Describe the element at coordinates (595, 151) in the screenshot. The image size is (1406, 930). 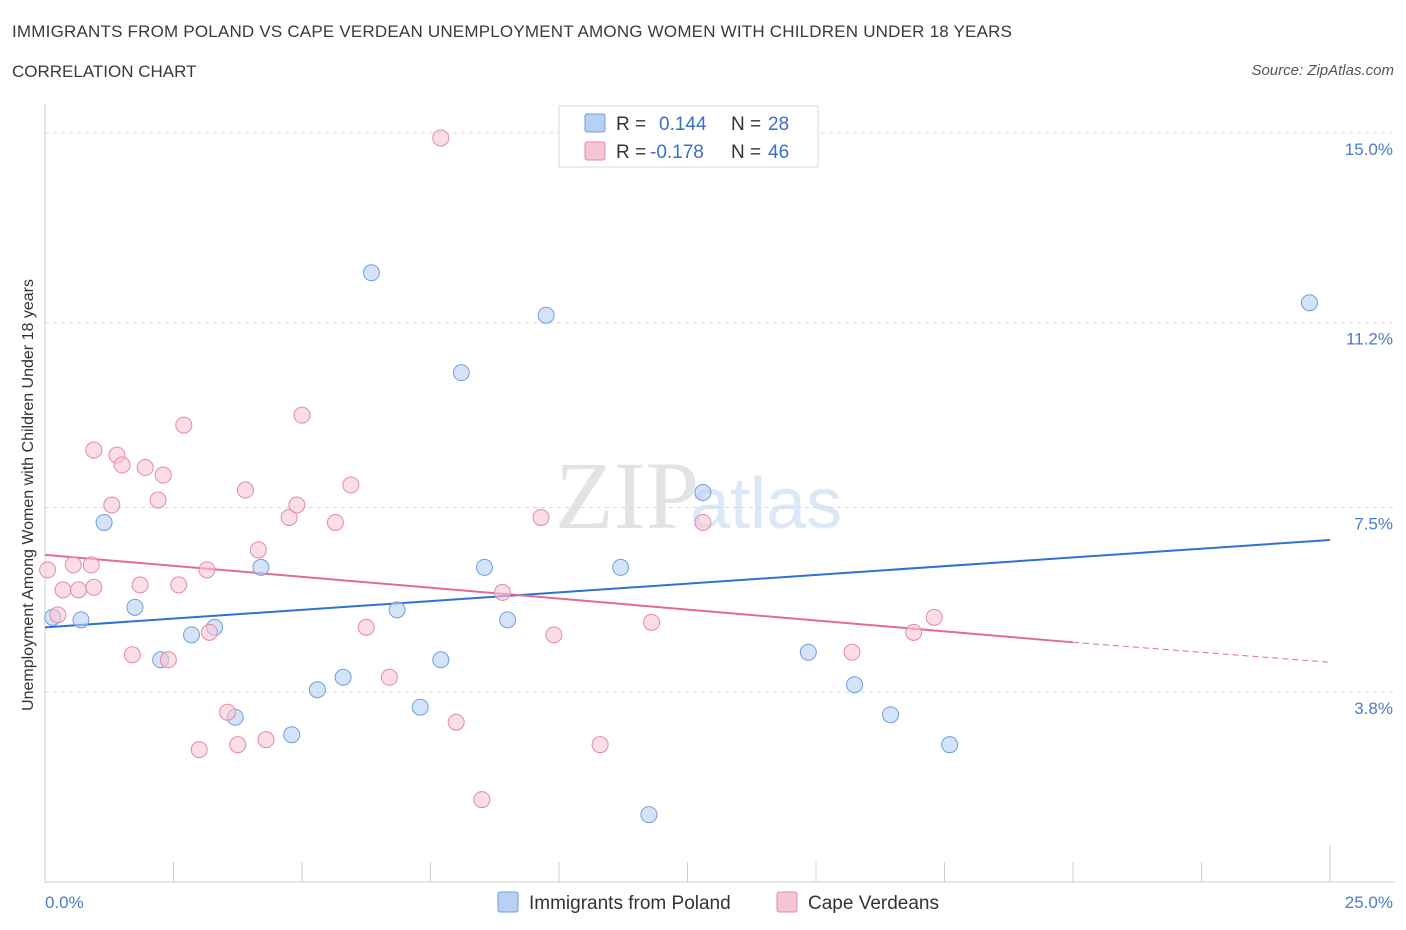
I see `legend-swatch-cape` at that location.